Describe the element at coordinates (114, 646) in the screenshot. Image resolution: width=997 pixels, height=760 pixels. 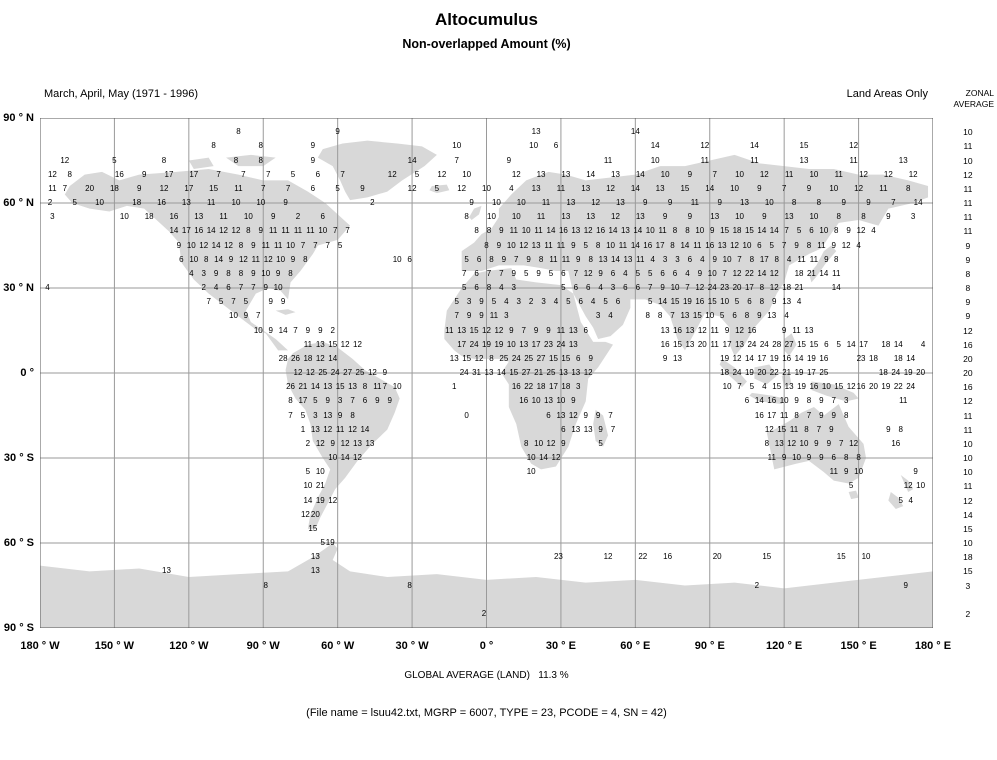
I see `longitude-tick-label: 150 ° W` at that location.